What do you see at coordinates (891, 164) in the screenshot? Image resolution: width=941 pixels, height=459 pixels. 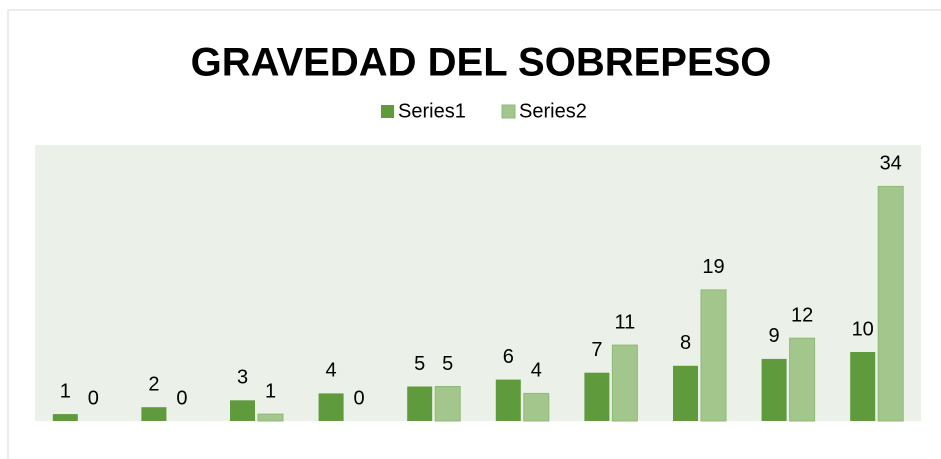 I see `data-label: 34` at bounding box center [891, 164].